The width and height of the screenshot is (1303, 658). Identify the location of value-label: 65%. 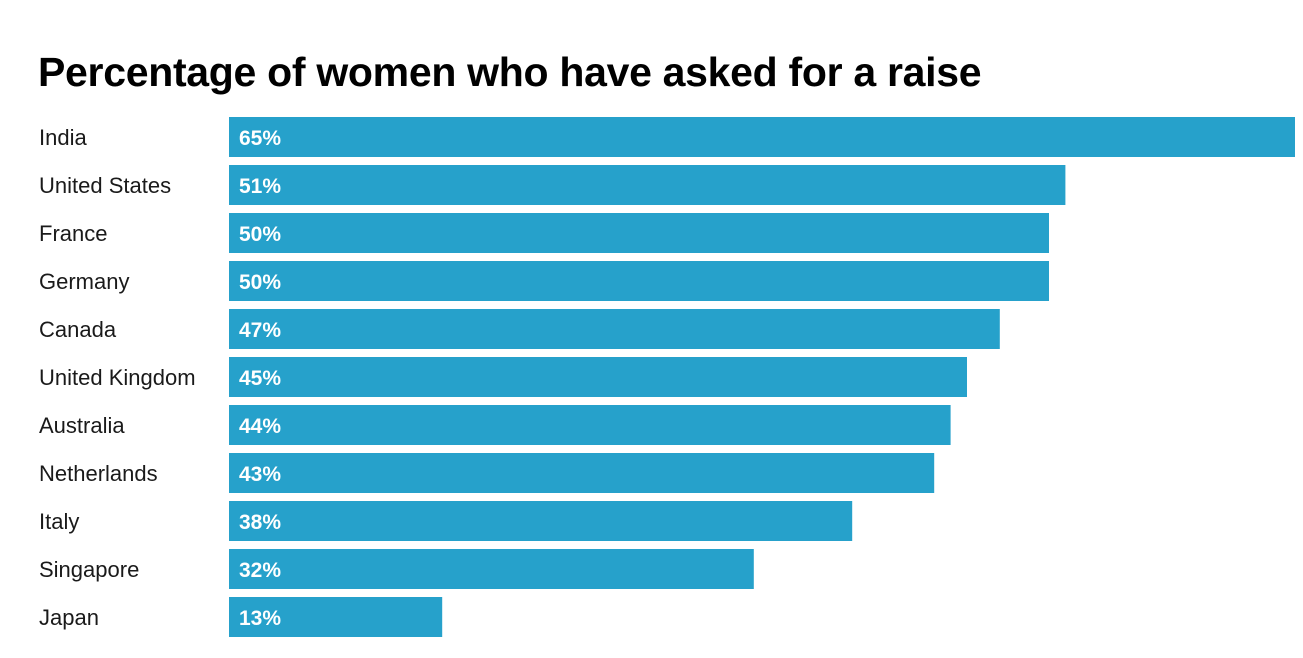
(260, 138).